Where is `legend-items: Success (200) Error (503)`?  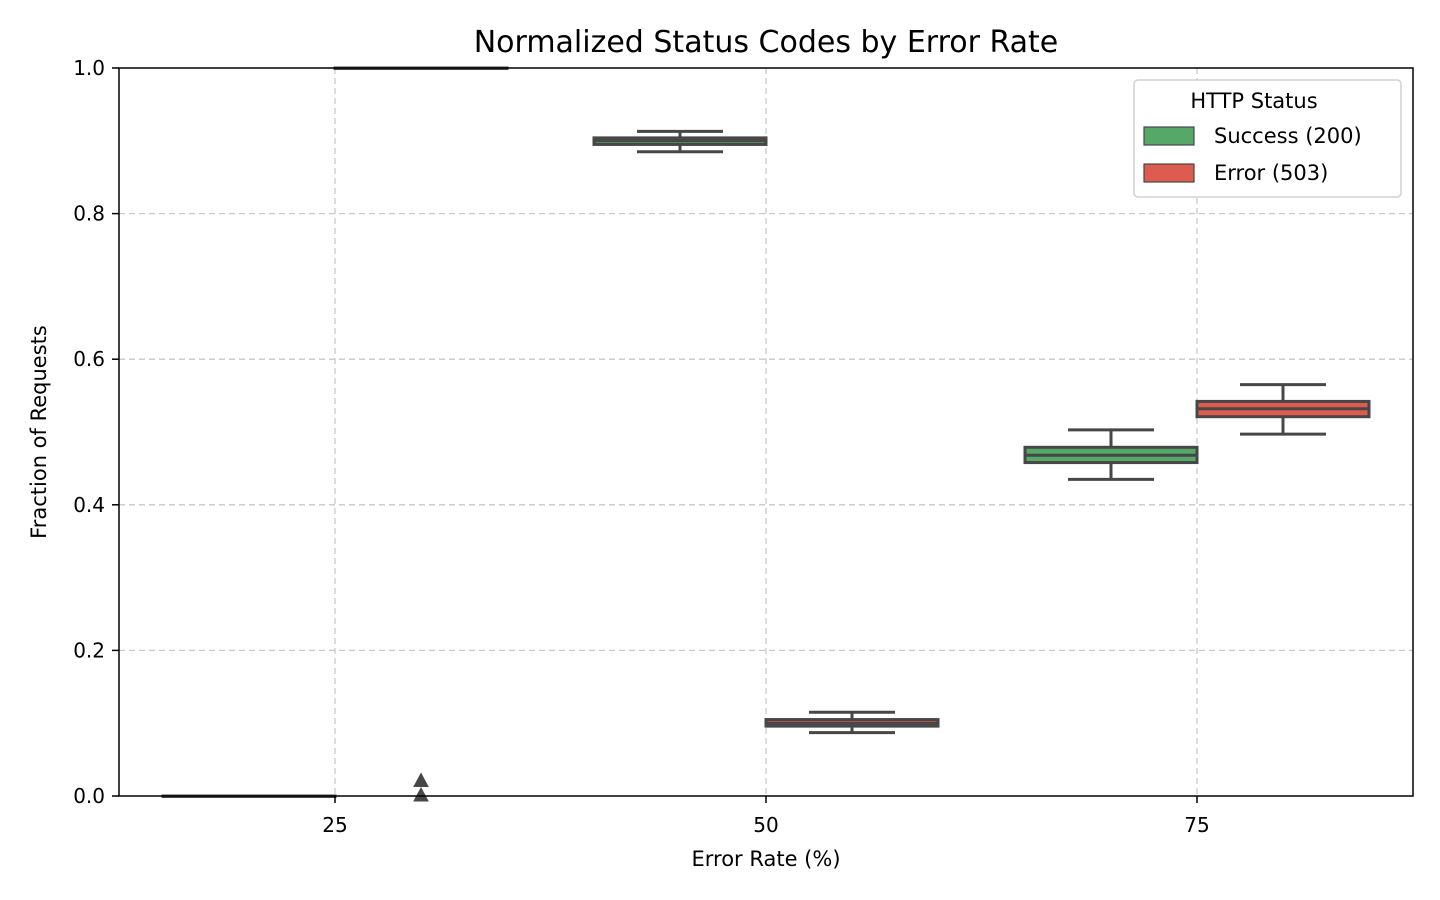 legend-items: Success (200) Error (503) is located at coordinates (1252, 154).